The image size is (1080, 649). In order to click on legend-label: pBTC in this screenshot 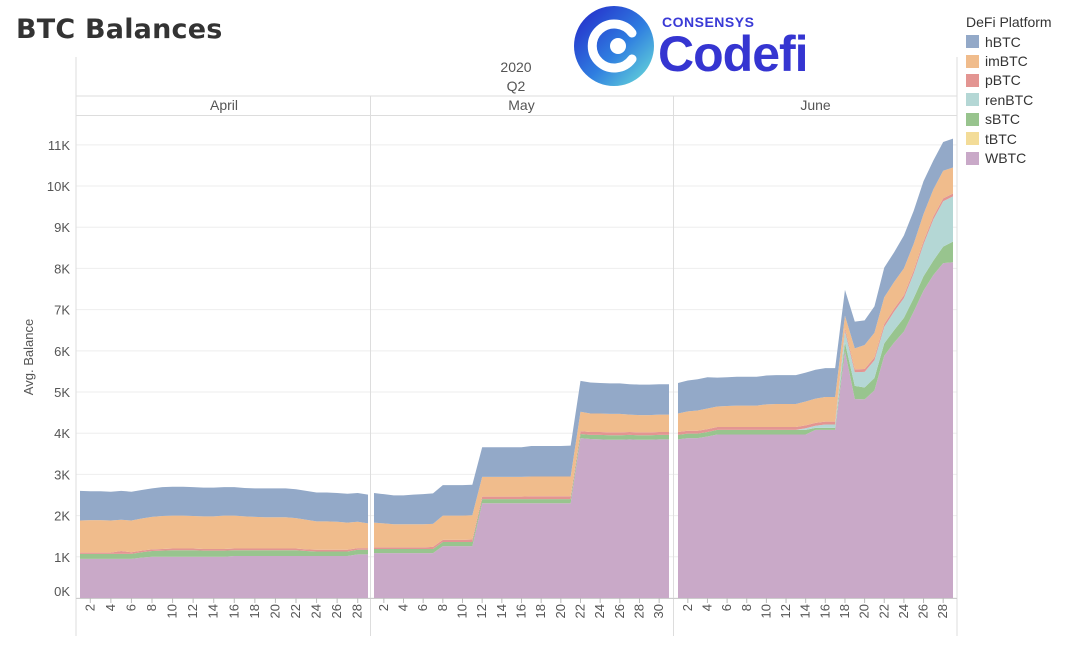, I will do `click(1003, 80)`.